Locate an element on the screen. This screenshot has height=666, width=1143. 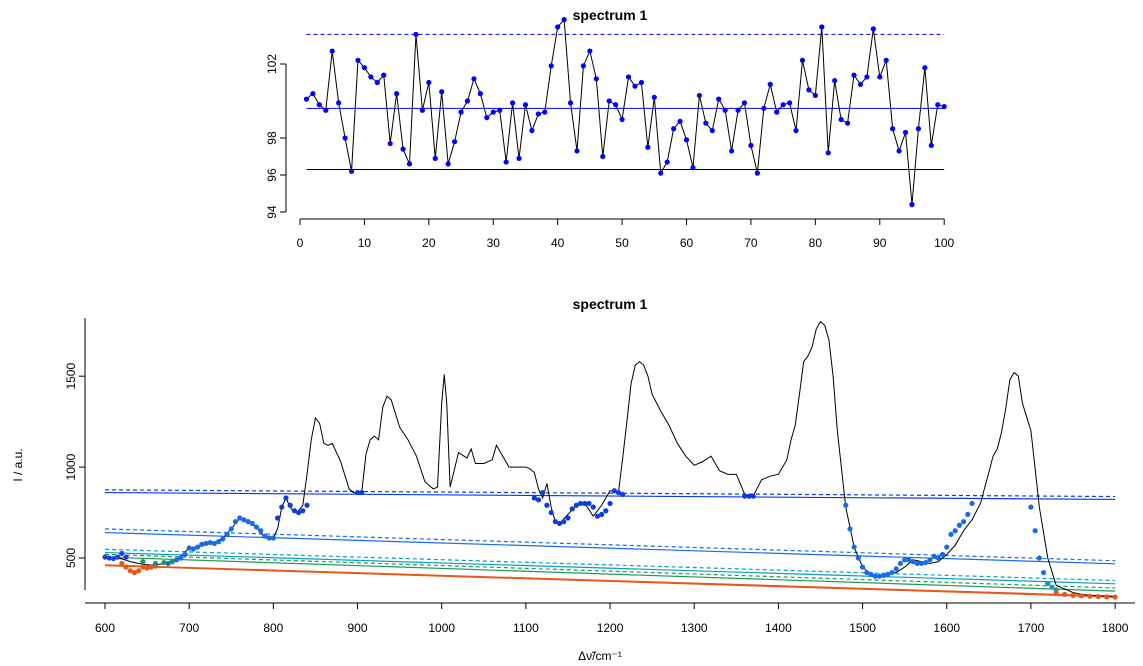
bottom-x-tick-label: 1800 is located at coordinates (1115, 628).